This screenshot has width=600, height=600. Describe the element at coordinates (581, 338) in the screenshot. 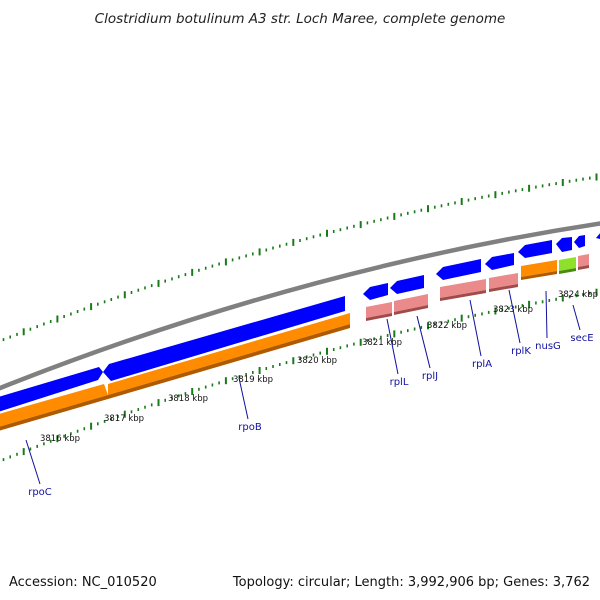

I see `gene-label-secE: secE` at that location.